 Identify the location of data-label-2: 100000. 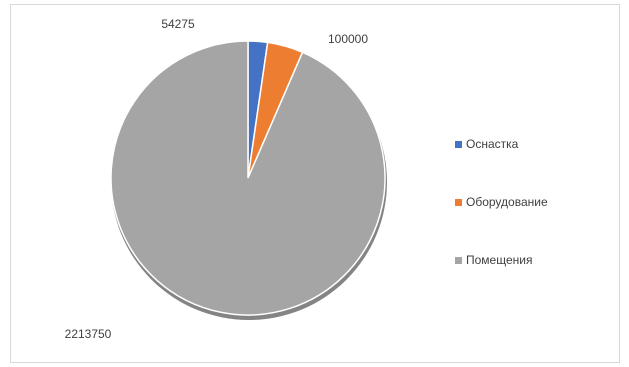
(348, 39).